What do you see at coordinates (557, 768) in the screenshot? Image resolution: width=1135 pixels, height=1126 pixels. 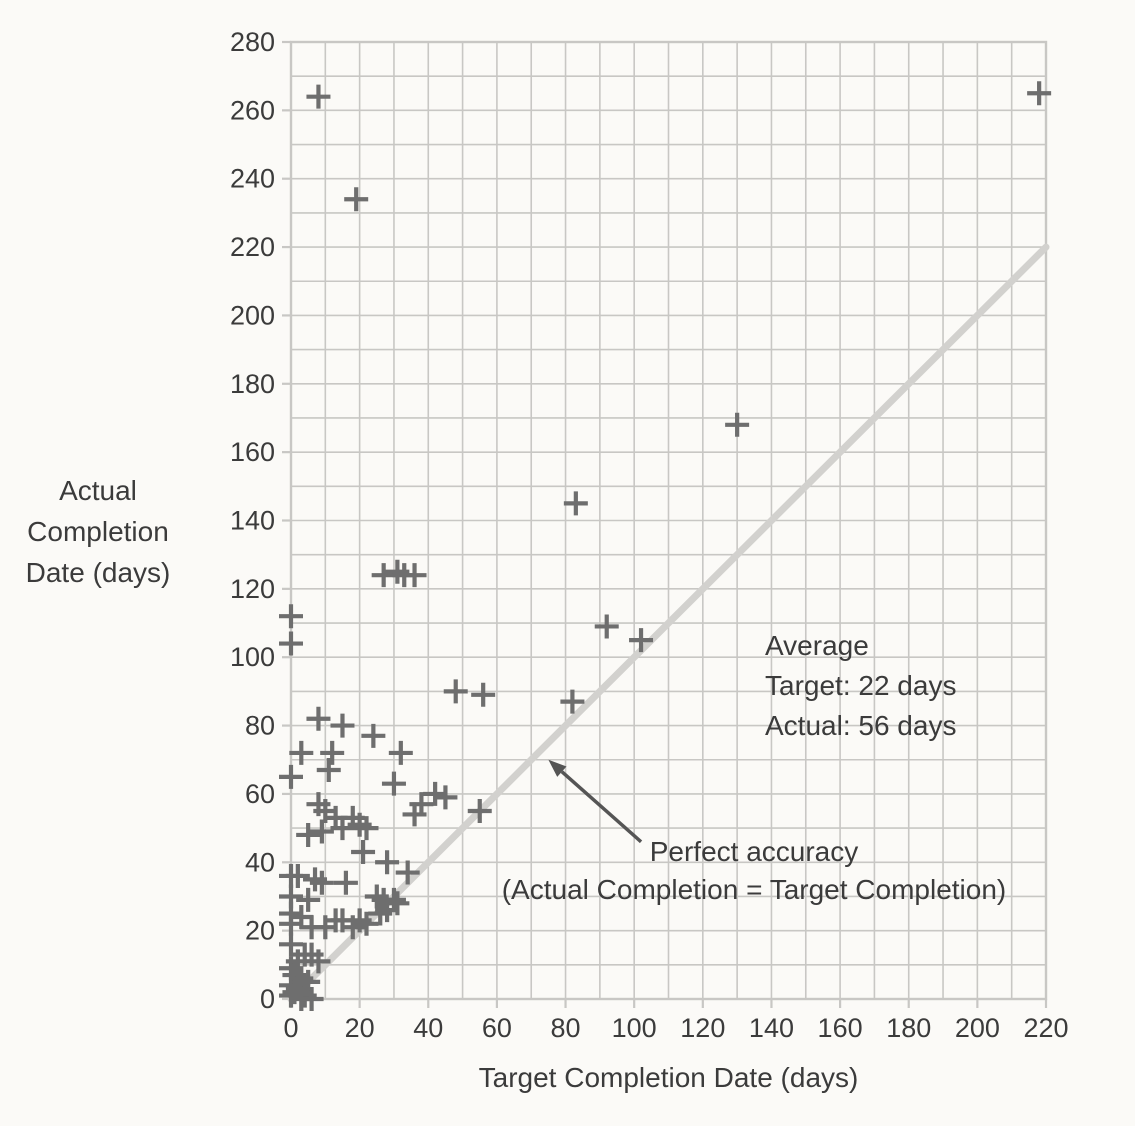 I see `annotation-arrow-head` at bounding box center [557, 768].